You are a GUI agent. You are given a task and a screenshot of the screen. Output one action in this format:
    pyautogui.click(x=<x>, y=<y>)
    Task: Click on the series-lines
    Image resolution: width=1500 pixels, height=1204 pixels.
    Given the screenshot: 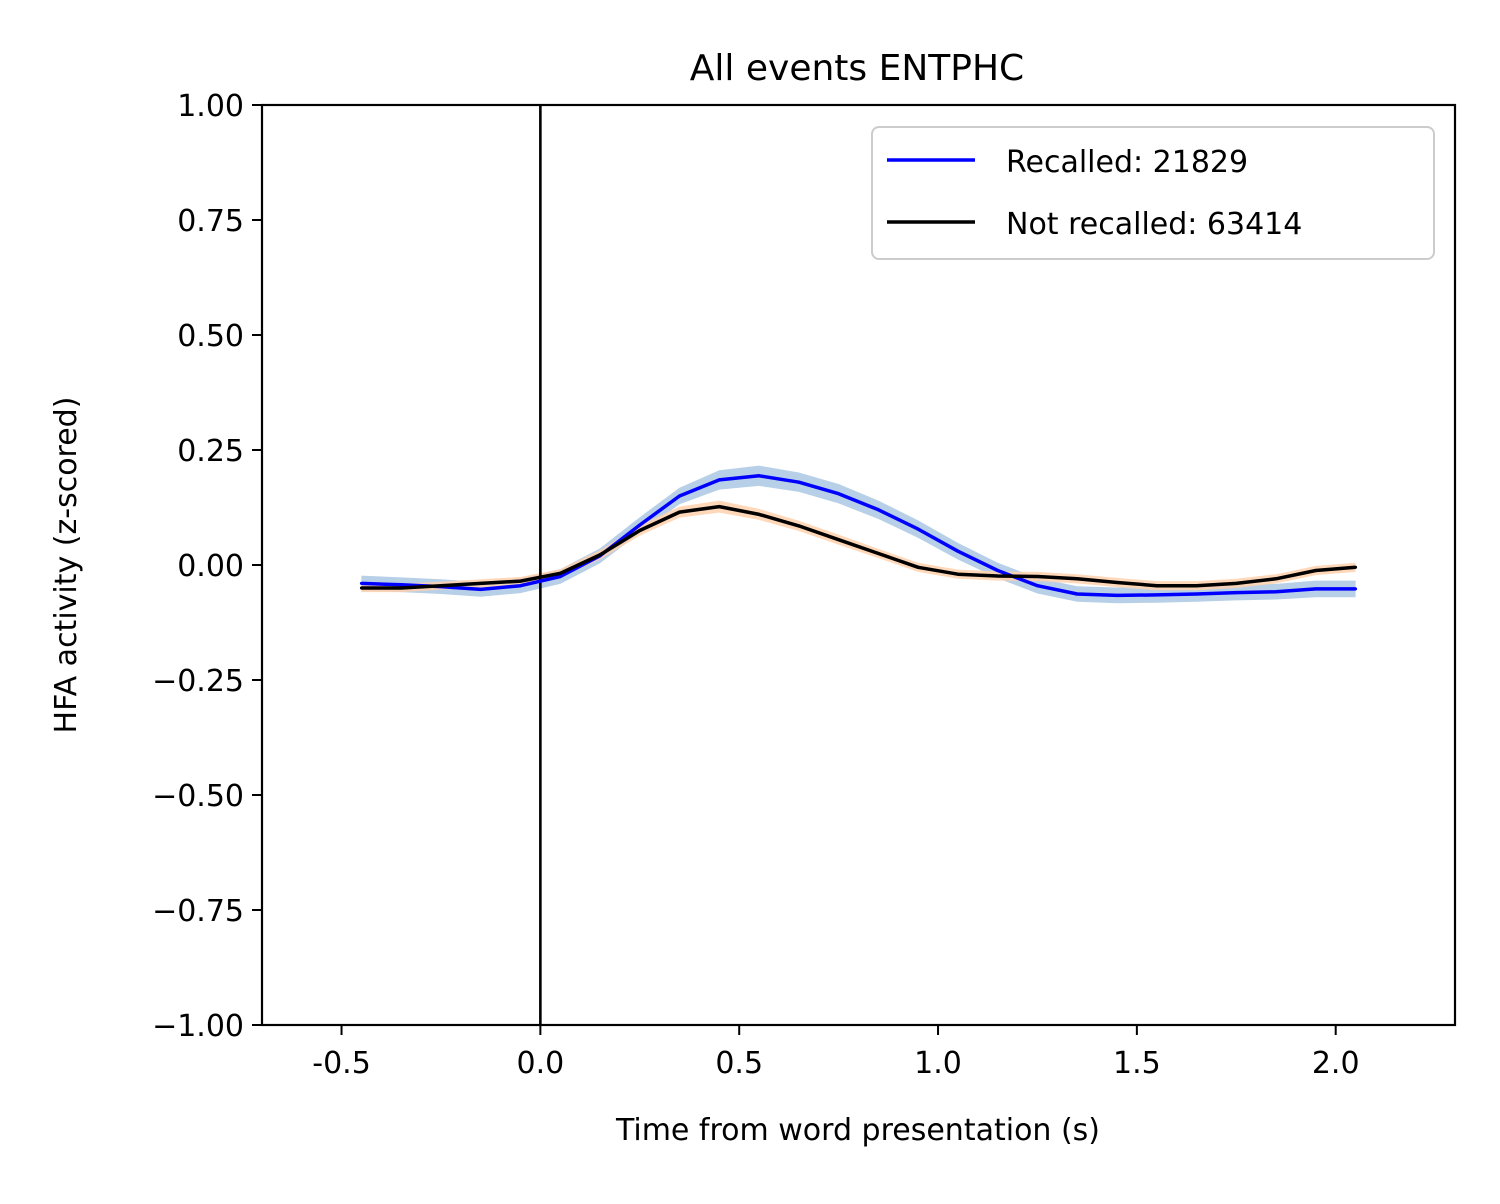 What is the action you would take?
    pyautogui.click(x=858, y=536)
    